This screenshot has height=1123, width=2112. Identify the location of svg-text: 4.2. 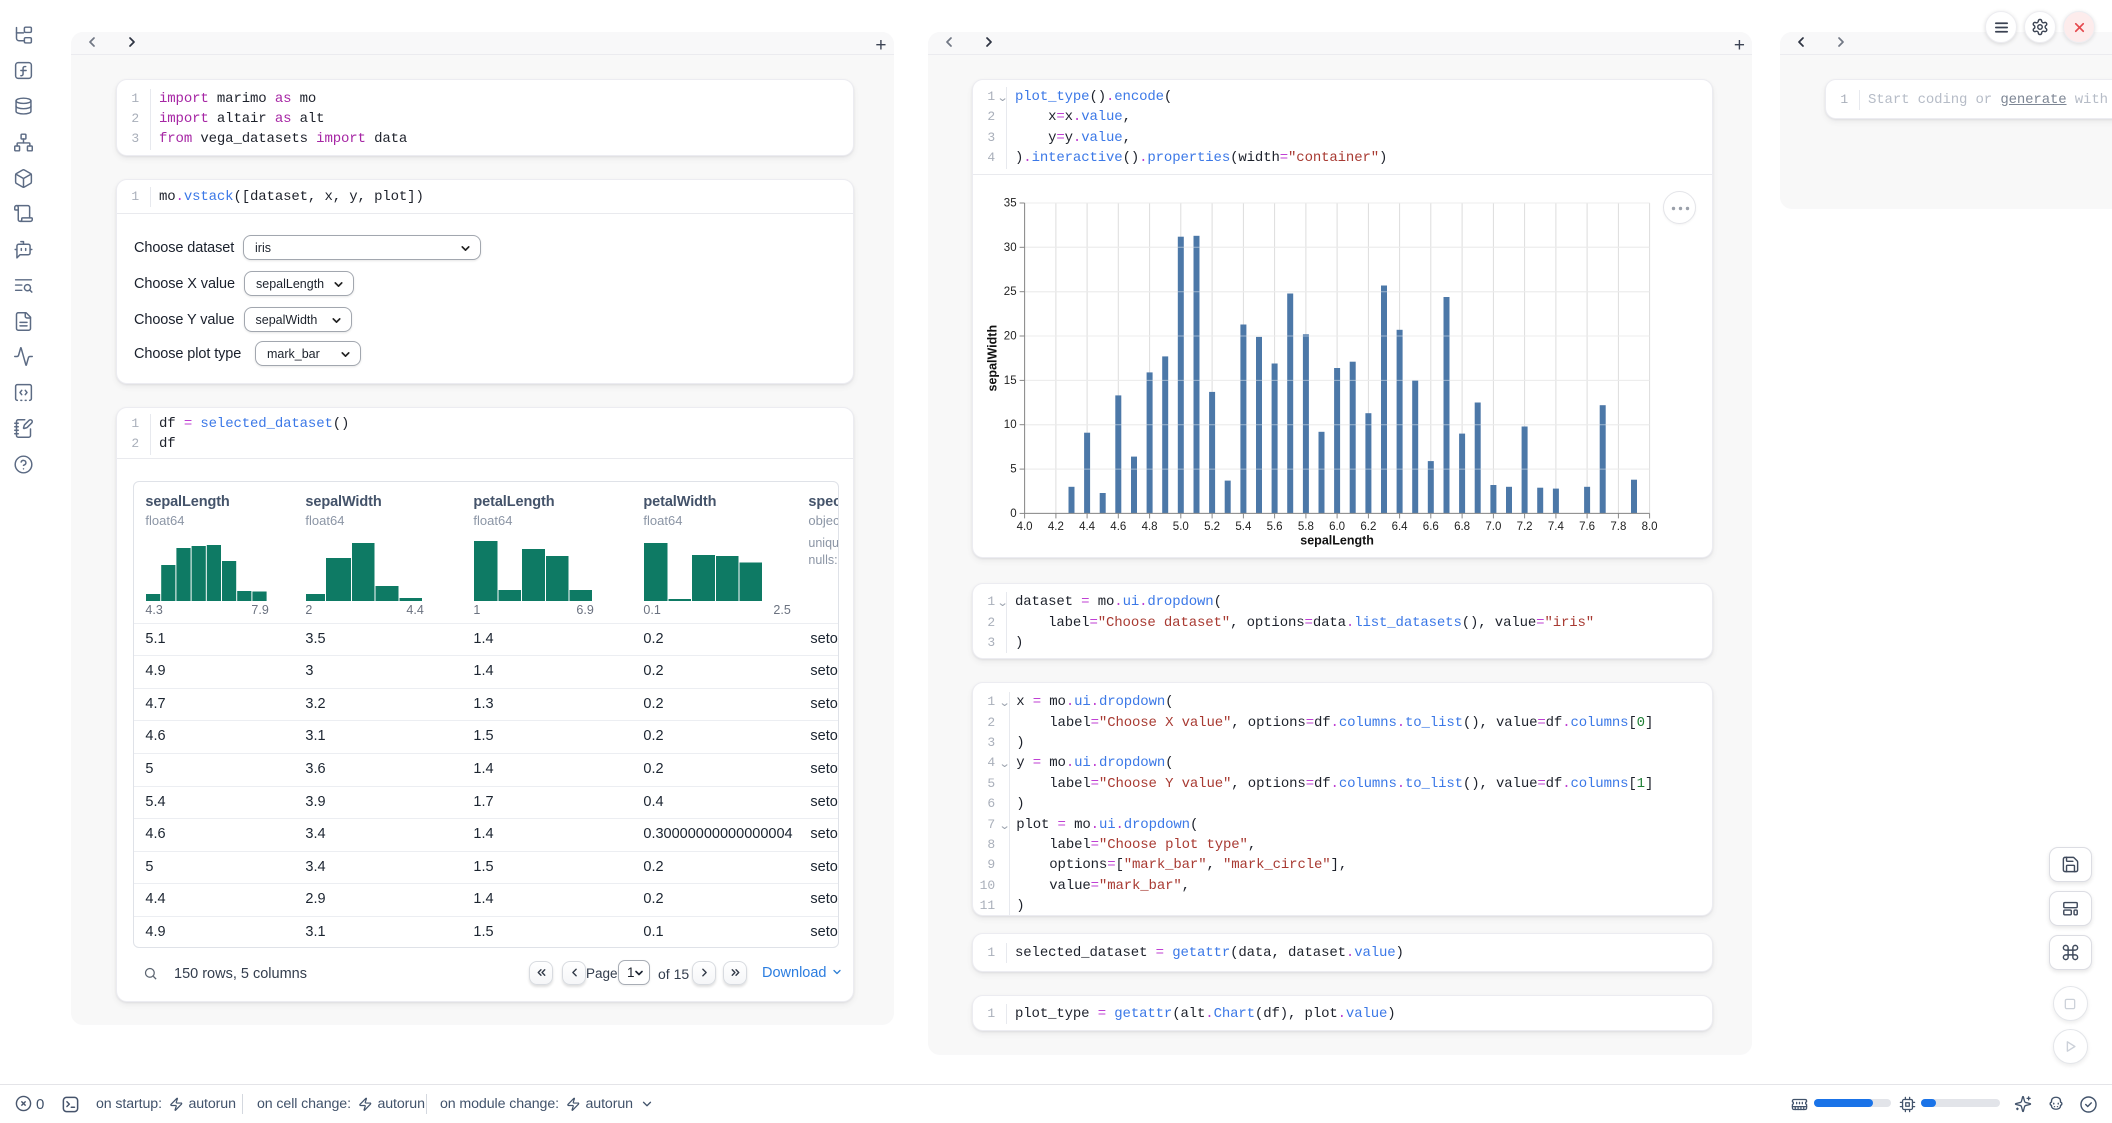
(1056, 527).